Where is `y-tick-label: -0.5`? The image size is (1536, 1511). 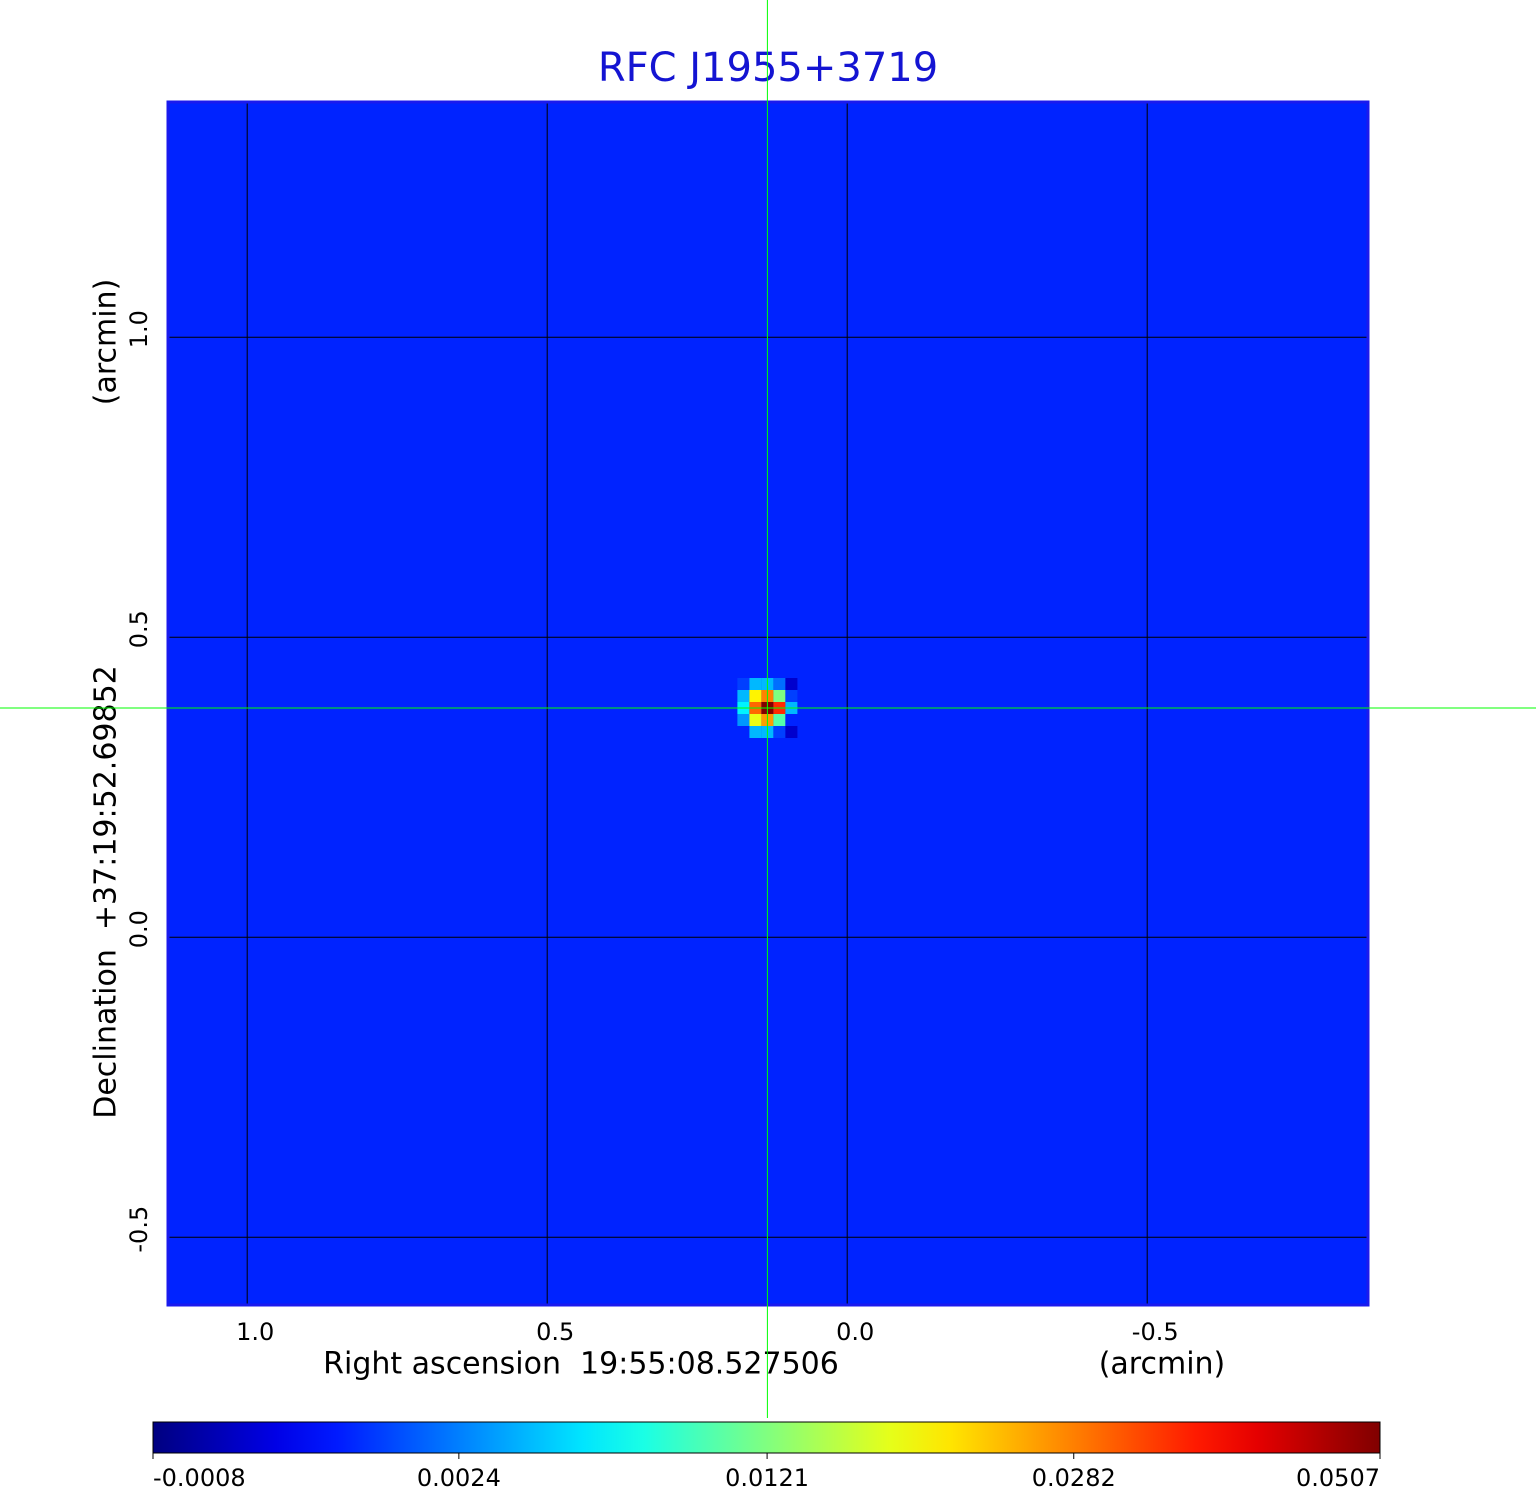
y-tick-label: -0.5 is located at coordinates (139, 1229).